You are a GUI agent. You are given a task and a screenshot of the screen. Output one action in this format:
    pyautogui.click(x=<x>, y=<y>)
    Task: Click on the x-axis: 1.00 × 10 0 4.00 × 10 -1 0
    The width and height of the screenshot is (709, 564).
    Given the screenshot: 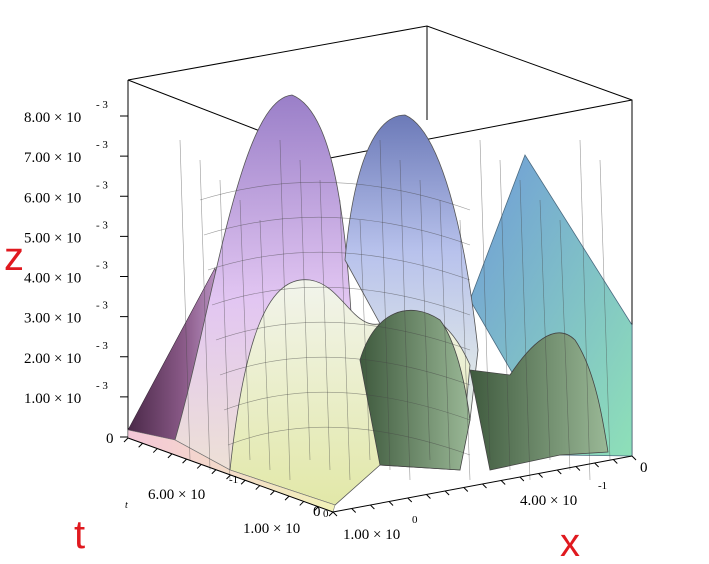 What is the action you would take?
    pyautogui.click(x=490, y=499)
    